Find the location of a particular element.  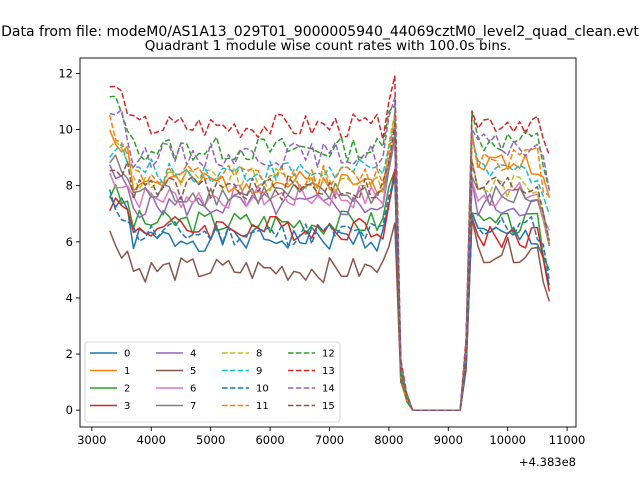

legend-label-0: 0 is located at coordinates (127, 354).